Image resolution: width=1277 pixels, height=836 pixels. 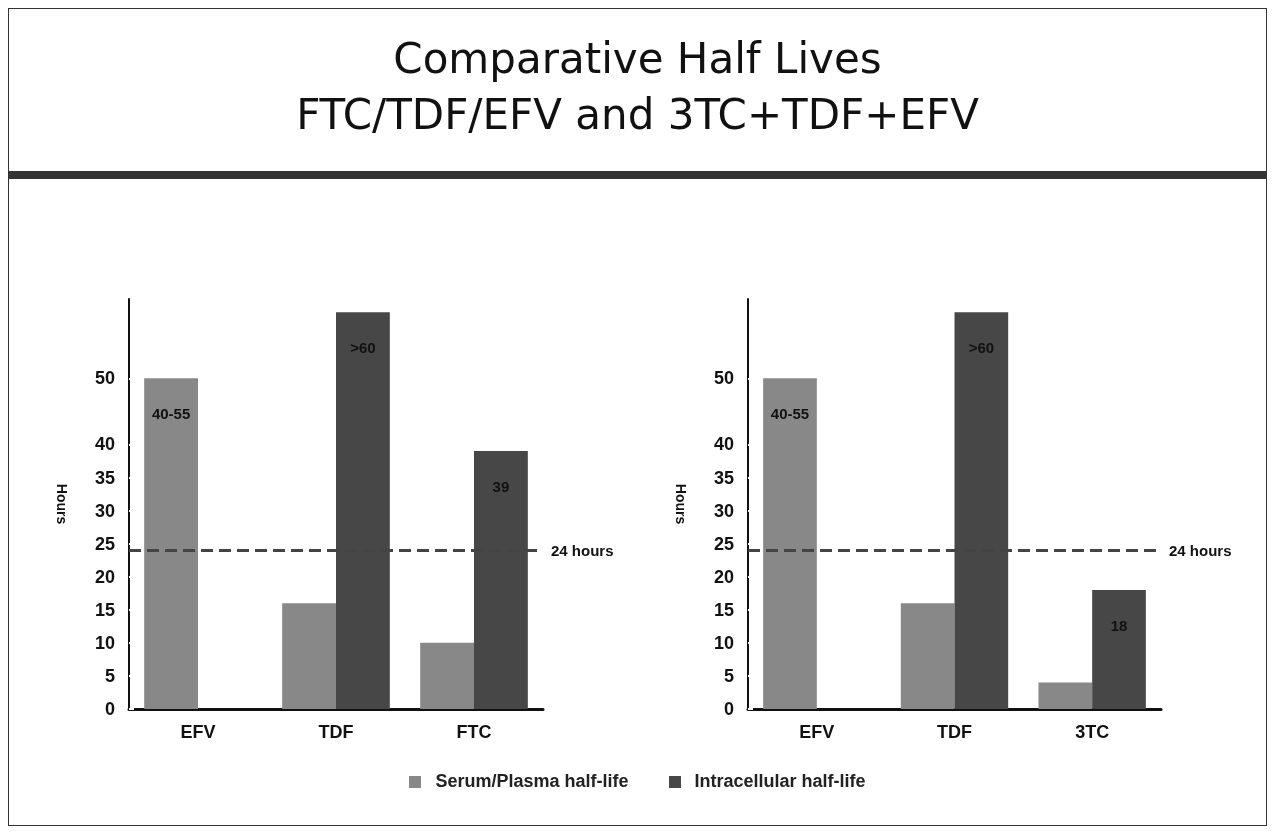 I want to click on x-tick-label: 3TC, so click(x=1092, y=732).